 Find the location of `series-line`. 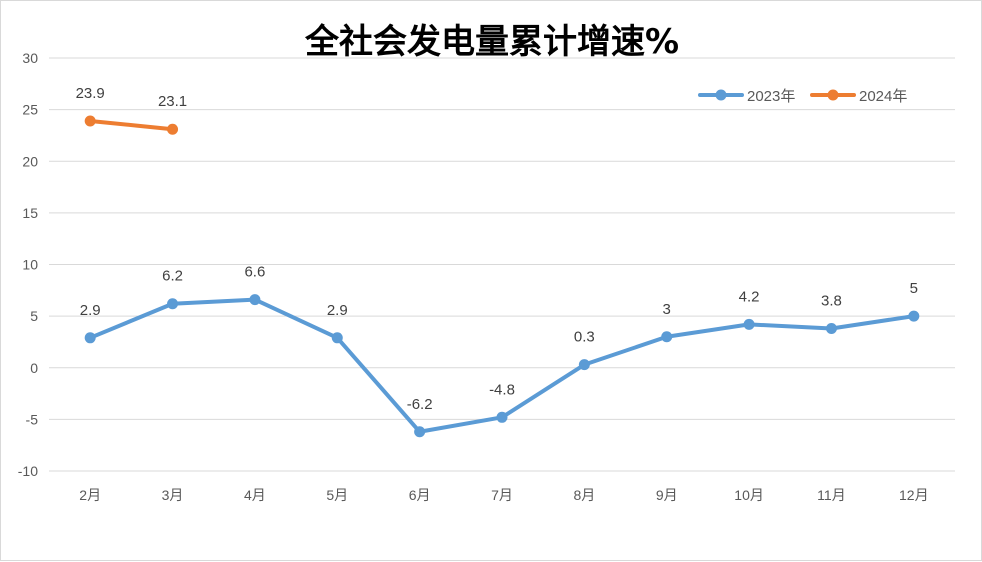

series-line is located at coordinates (131, 125).